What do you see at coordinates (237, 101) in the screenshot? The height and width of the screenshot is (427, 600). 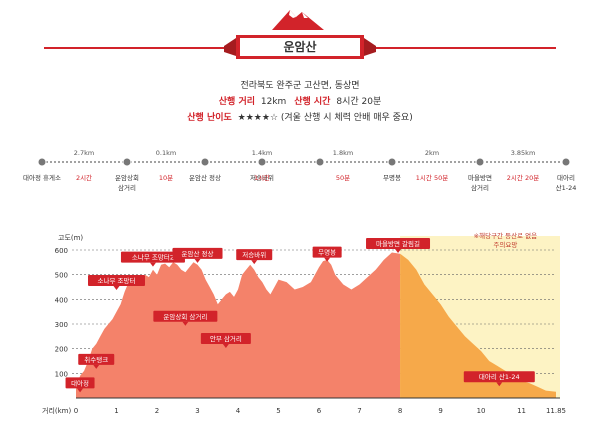 I see `distance-label: 산행 거리` at bounding box center [237, 101].